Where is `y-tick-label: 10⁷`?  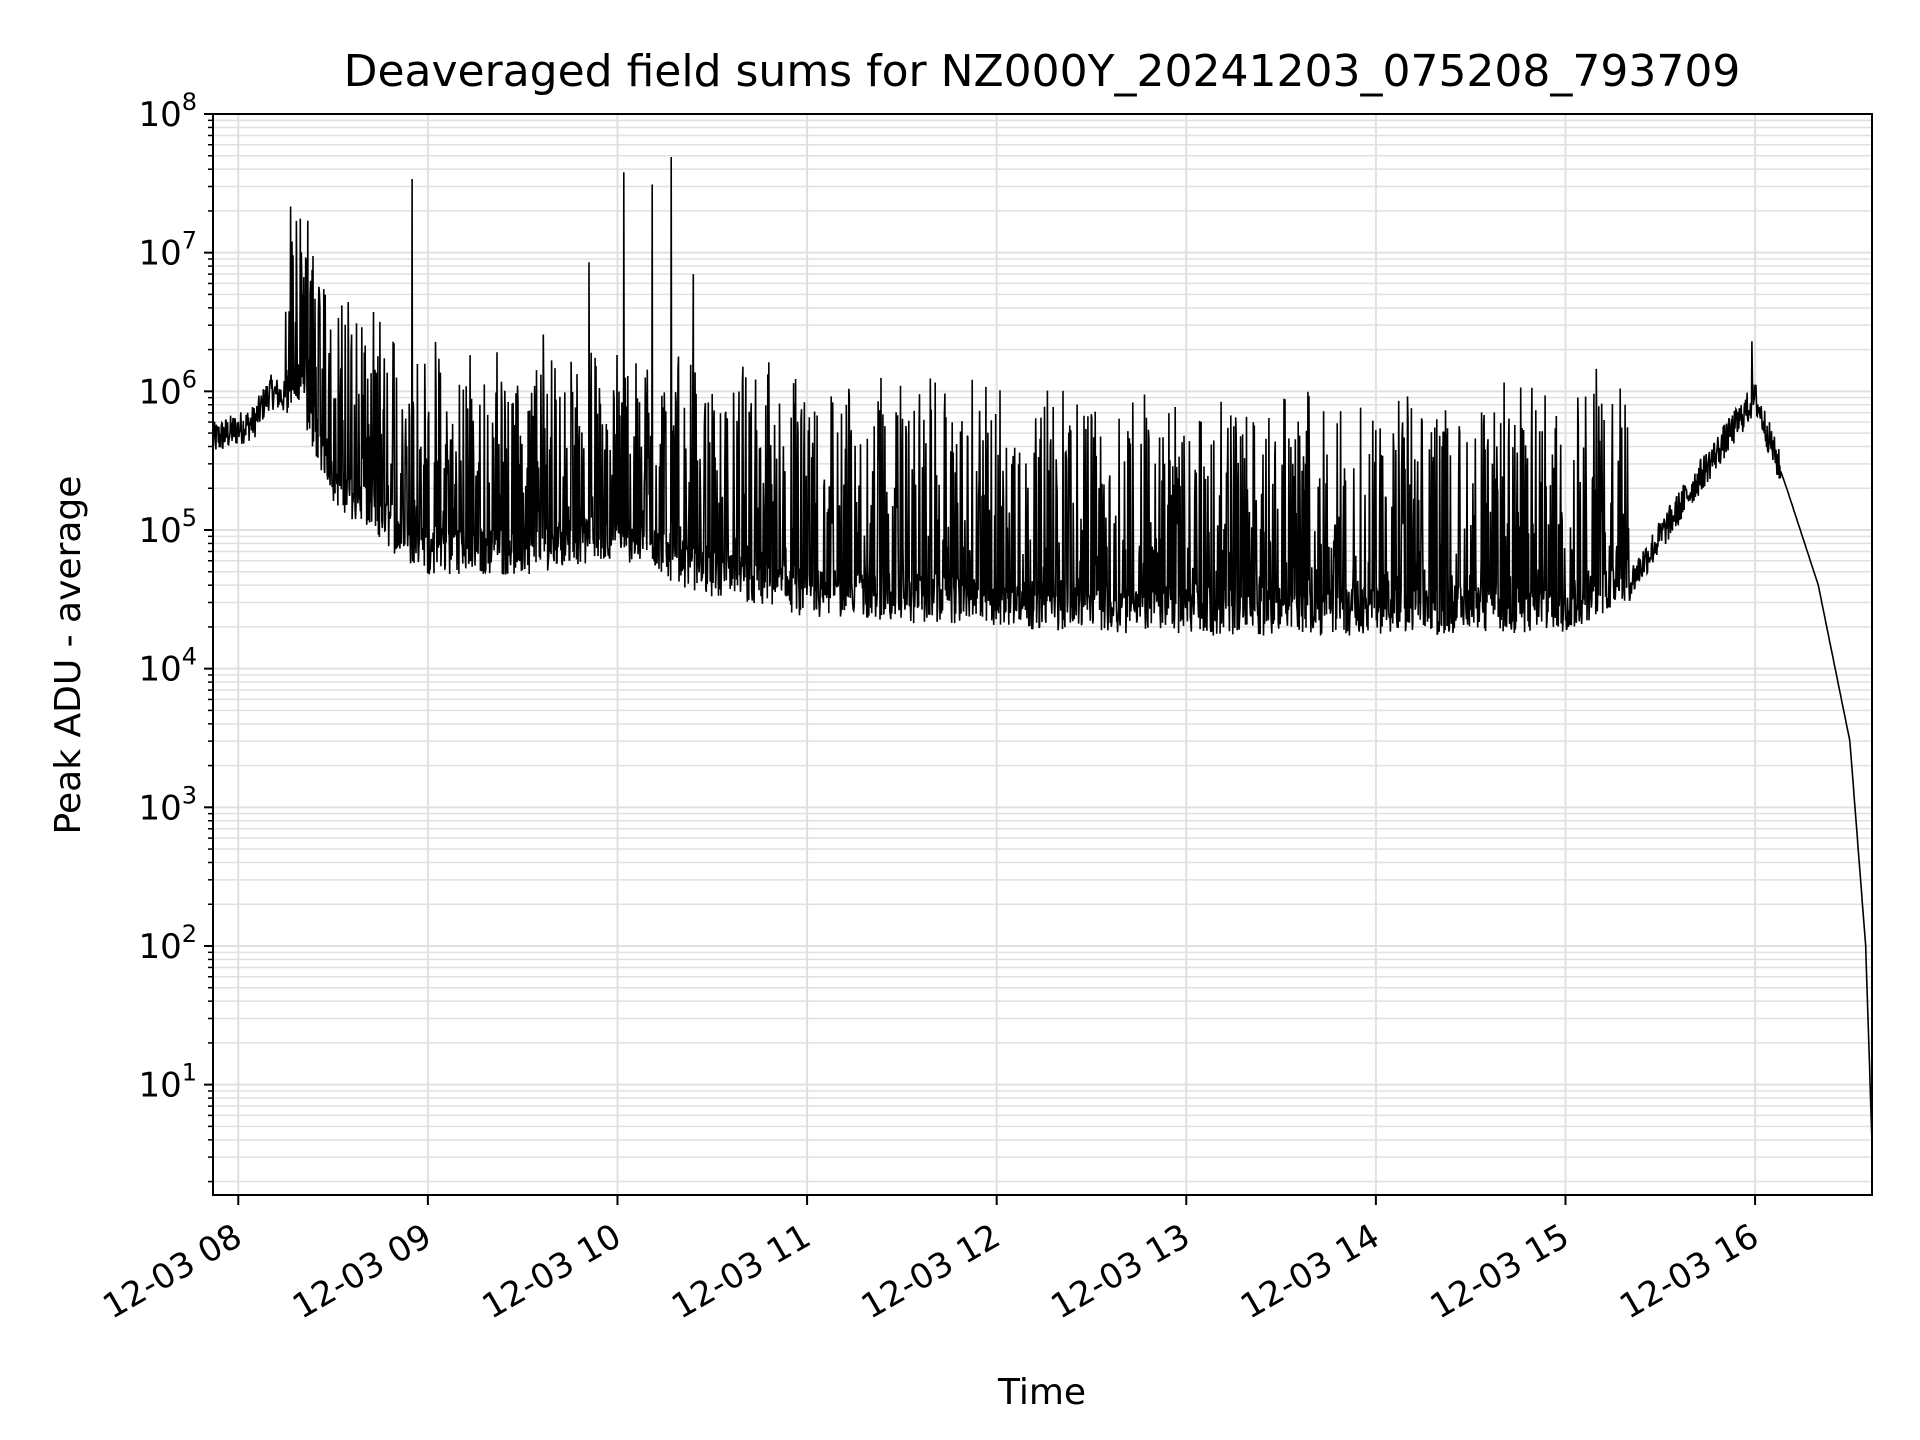
y-tick-label: 10⁷ is located at coordinates (167, 250).